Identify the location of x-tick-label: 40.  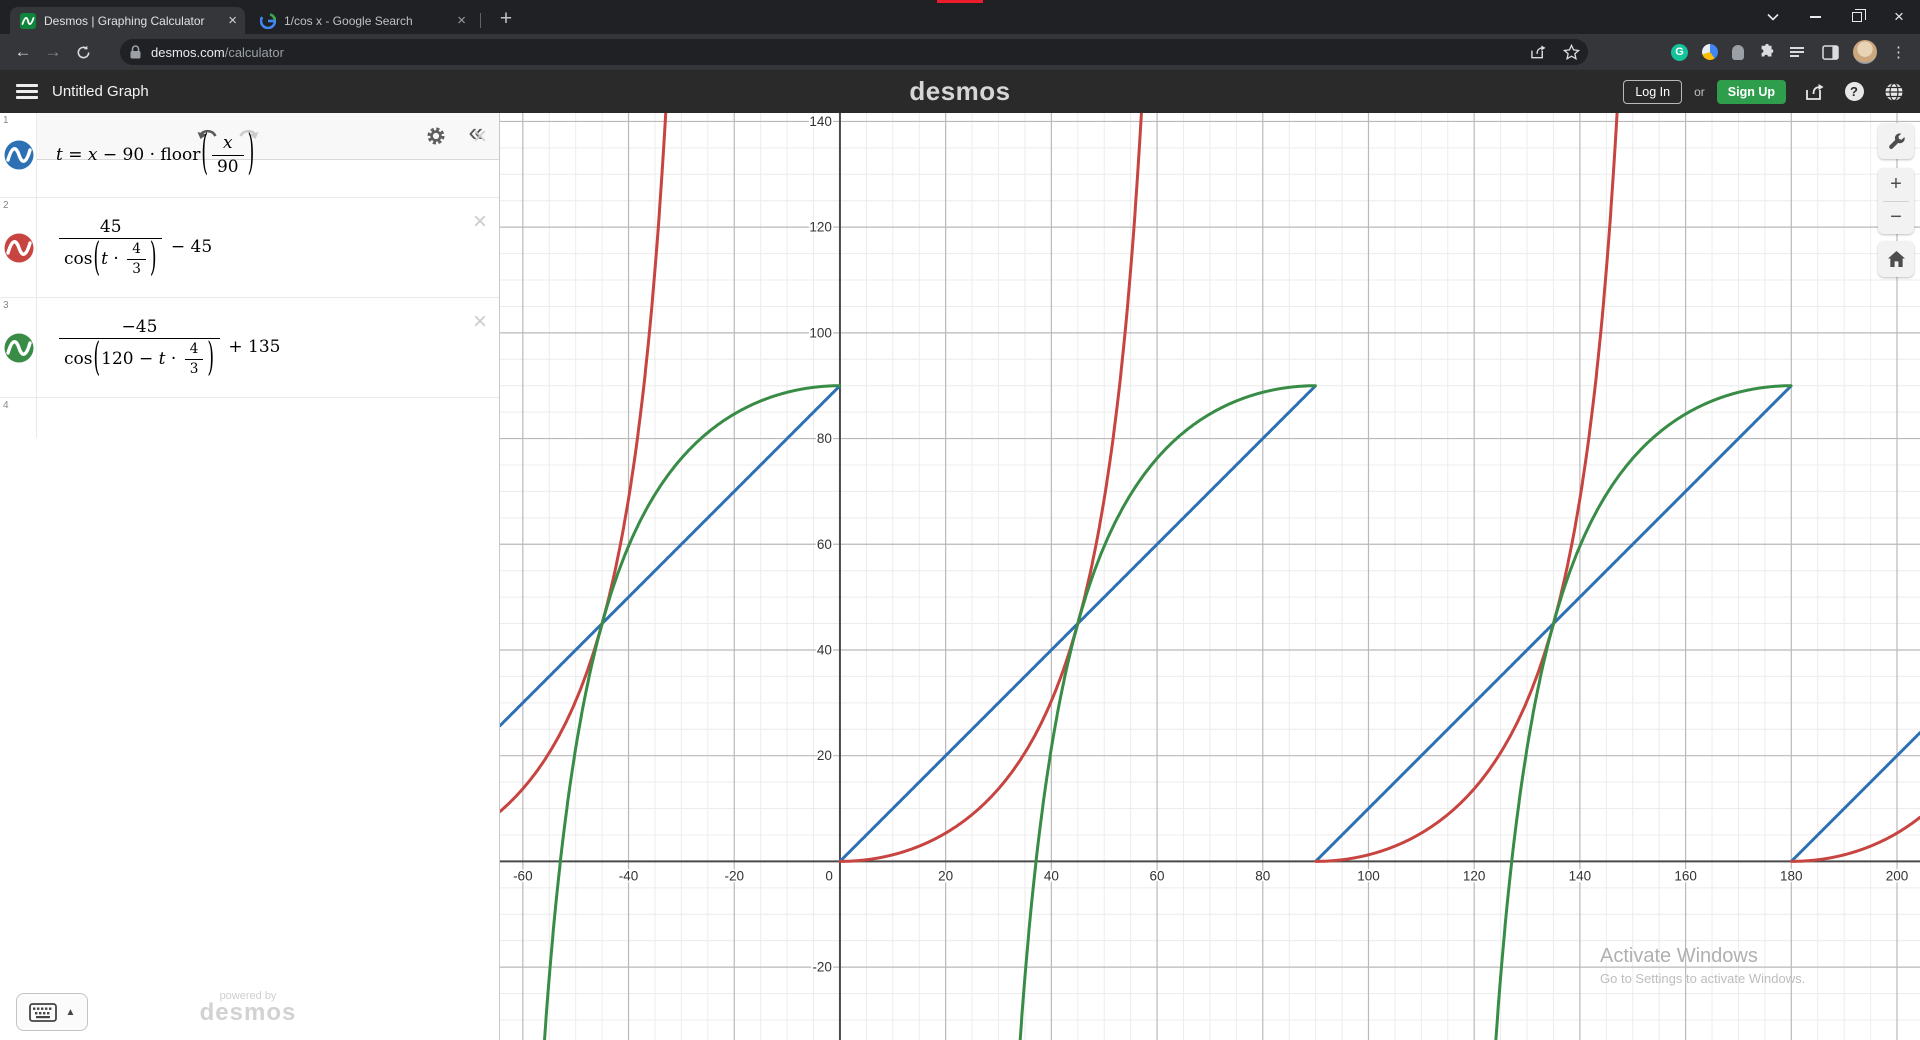
(1051, 875).